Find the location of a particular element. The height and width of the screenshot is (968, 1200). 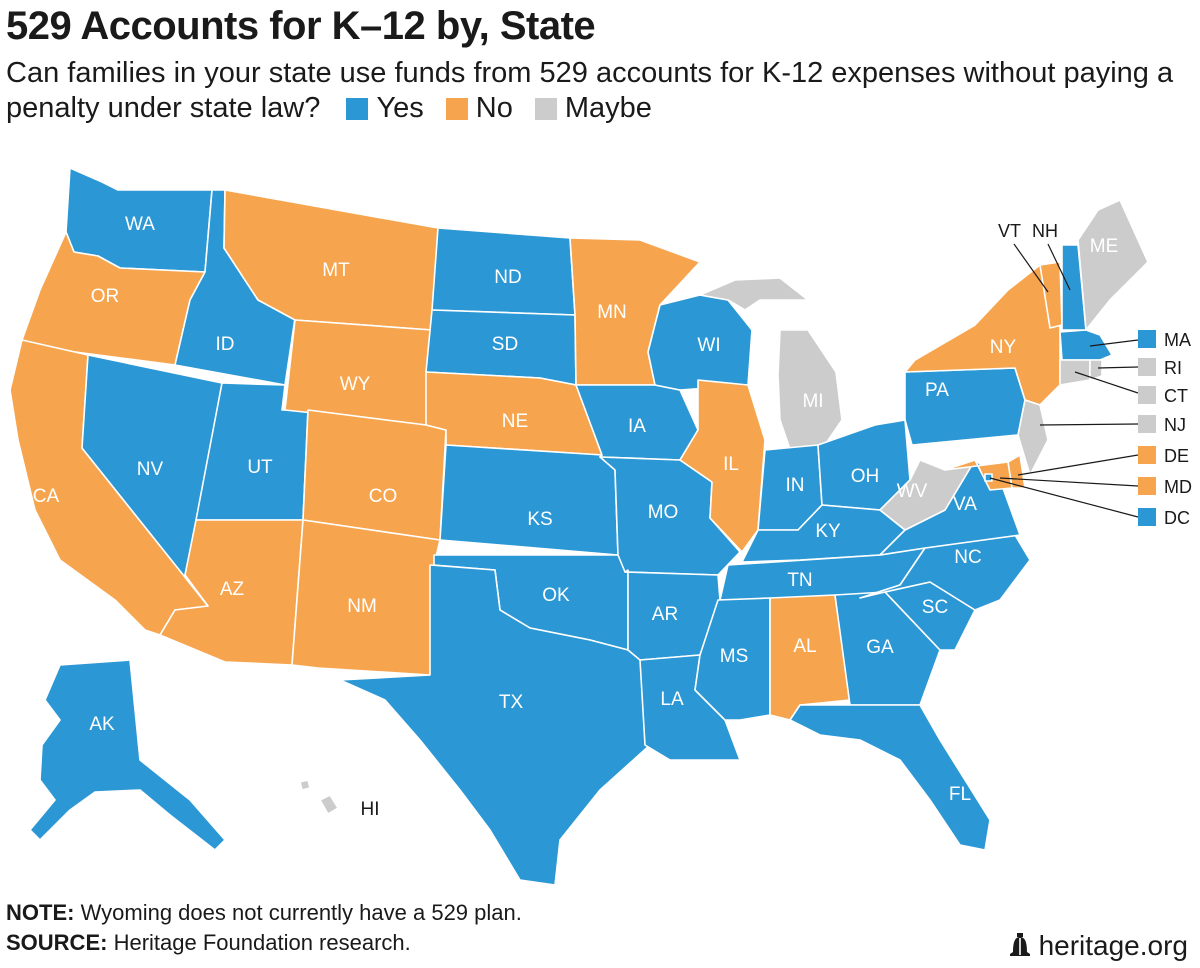

label-mt: MT is located at coordinates (336, 270).